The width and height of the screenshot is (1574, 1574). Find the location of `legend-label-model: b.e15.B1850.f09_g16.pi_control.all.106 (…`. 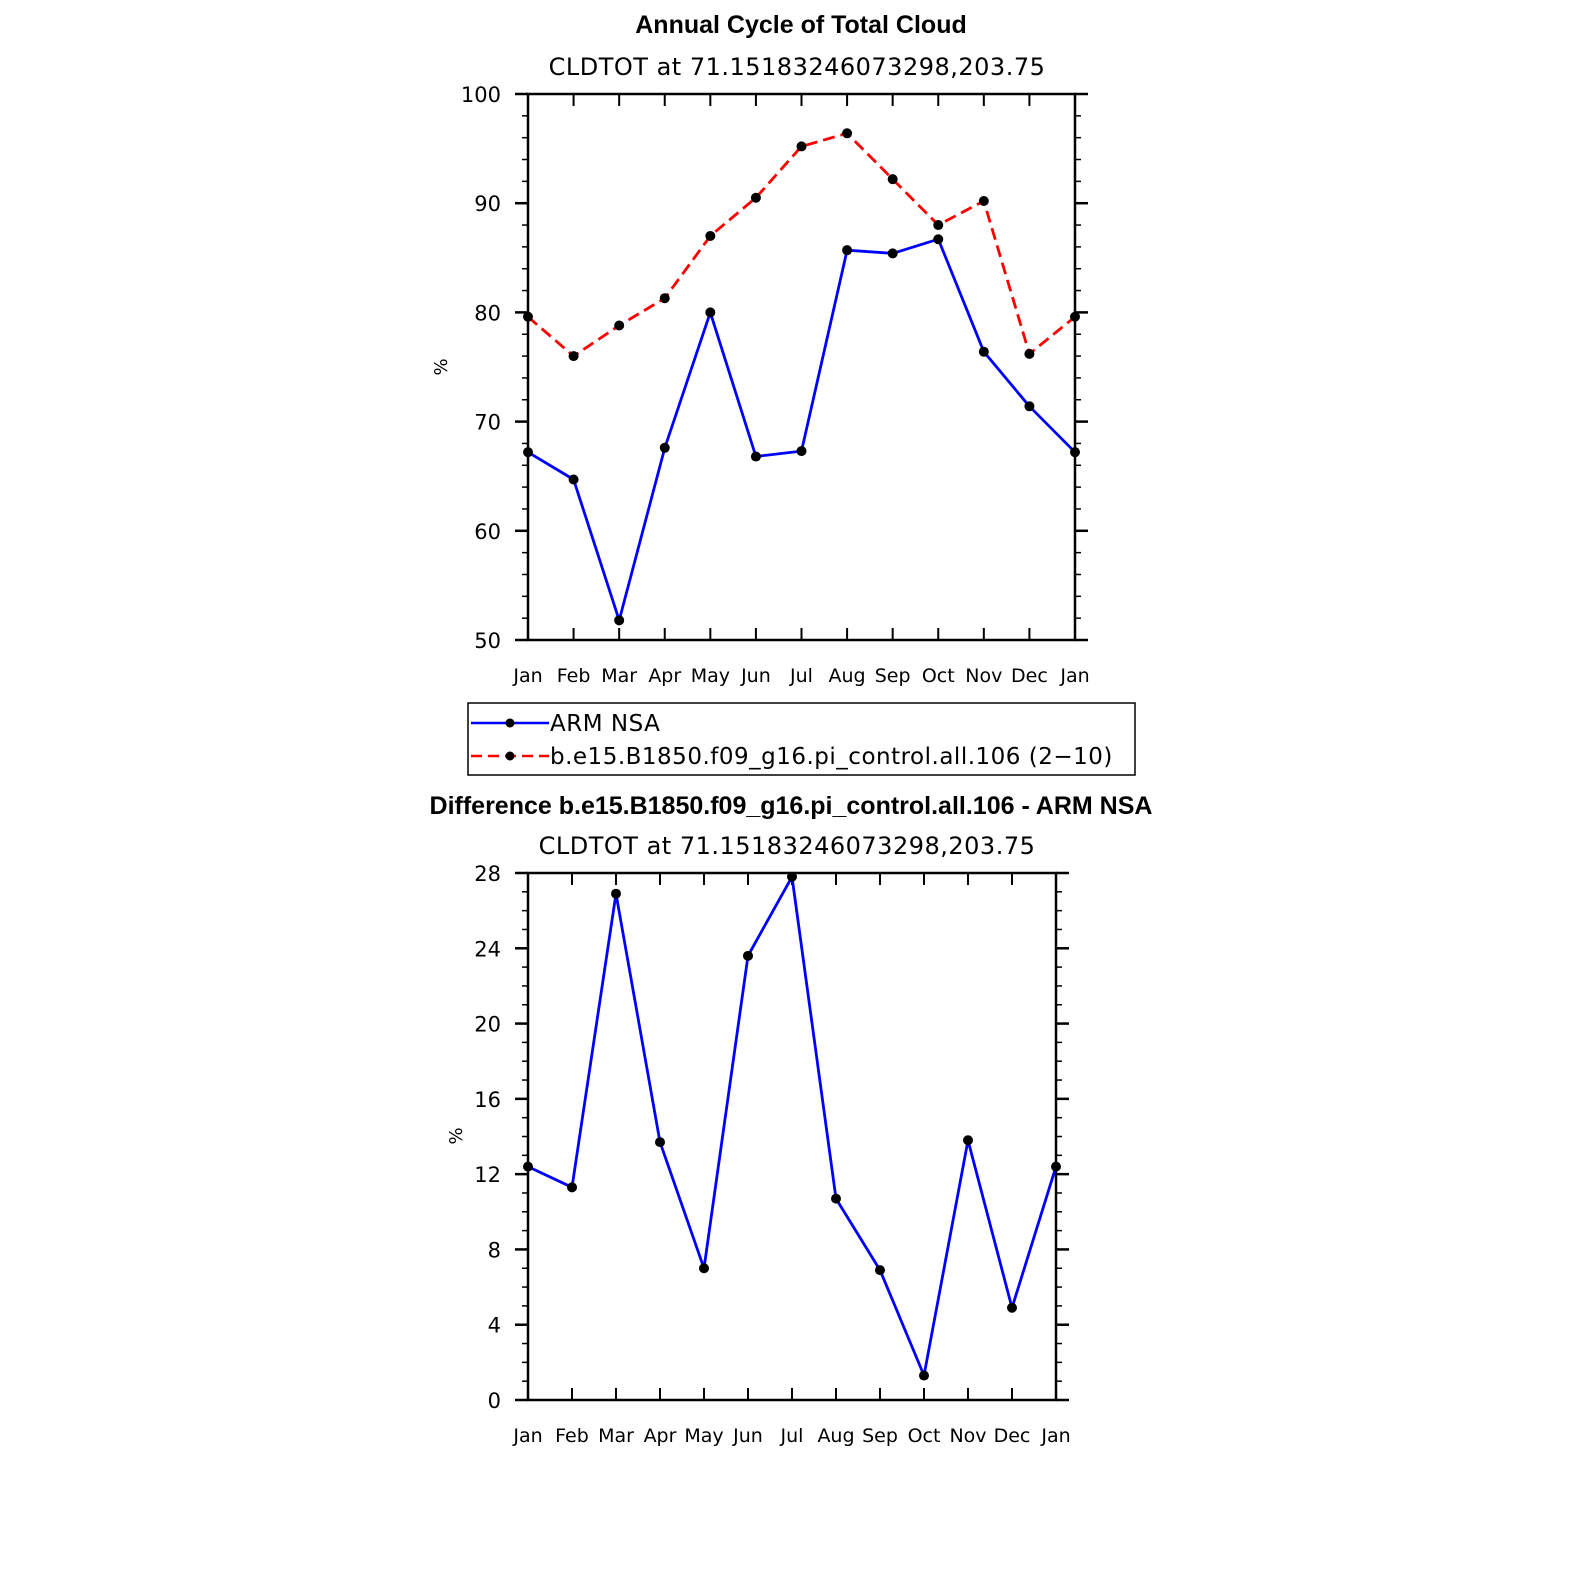

legend-label-model: b.e15.B1850.f09_g16.pi_control.all.106 (… is located at coordinates (831, 757).